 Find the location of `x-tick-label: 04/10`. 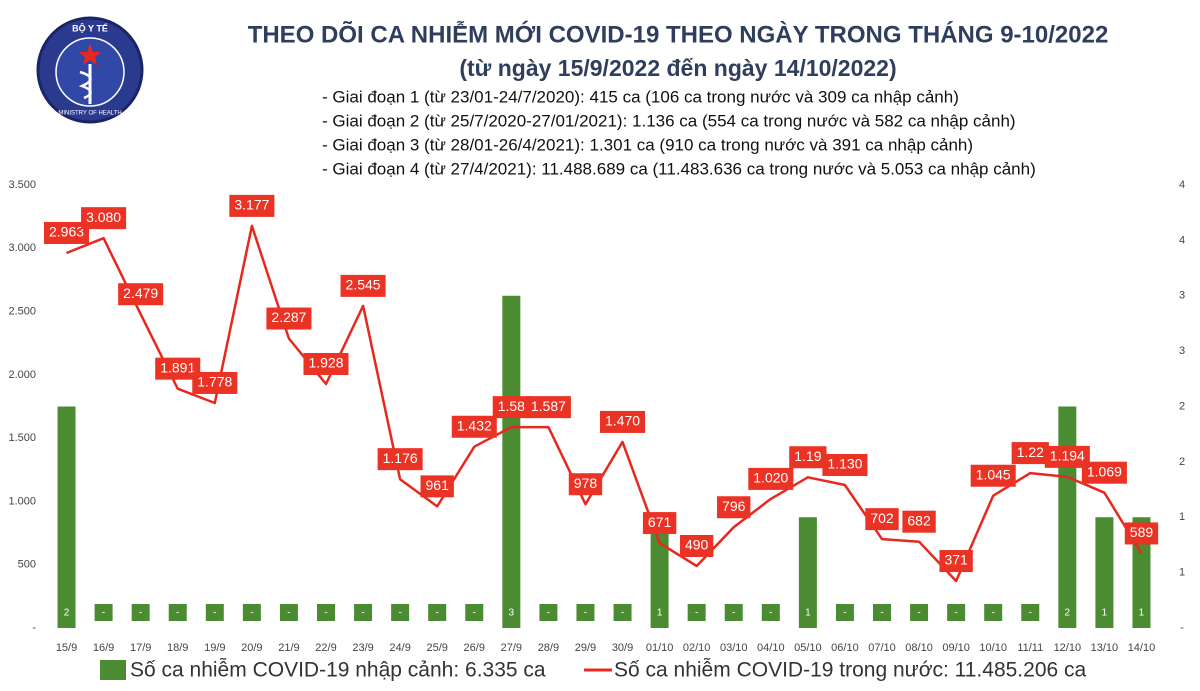

x-tick-label: 04/10 is located at coordinates (771, 648).